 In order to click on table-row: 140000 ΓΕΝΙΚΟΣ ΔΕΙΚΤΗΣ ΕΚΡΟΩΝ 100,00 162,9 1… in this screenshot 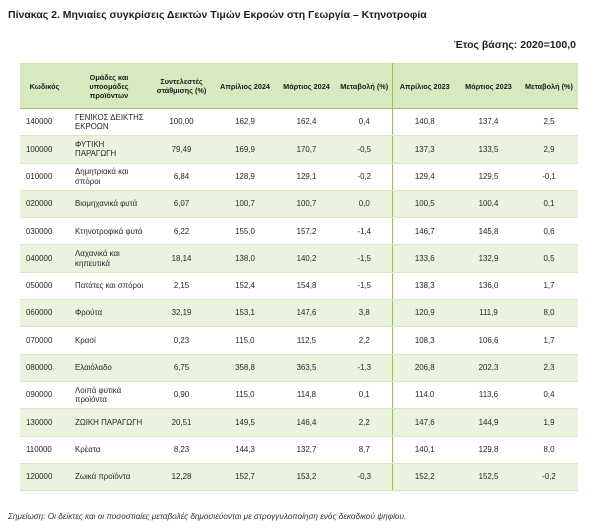, I will do `click(299, 122)`.